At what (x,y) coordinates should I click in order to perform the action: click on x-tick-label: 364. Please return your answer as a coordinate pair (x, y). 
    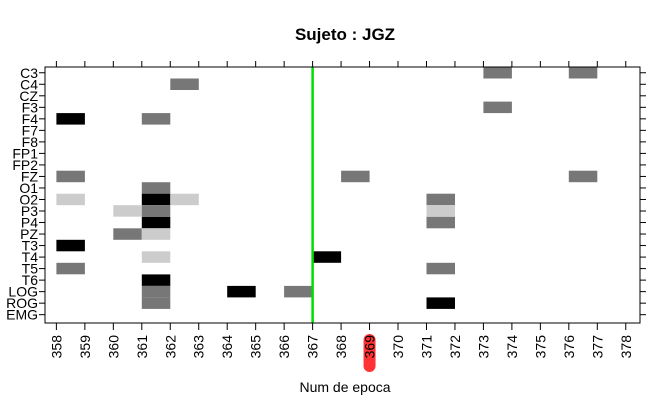
    Looking at the image, I should click on (227, 347).